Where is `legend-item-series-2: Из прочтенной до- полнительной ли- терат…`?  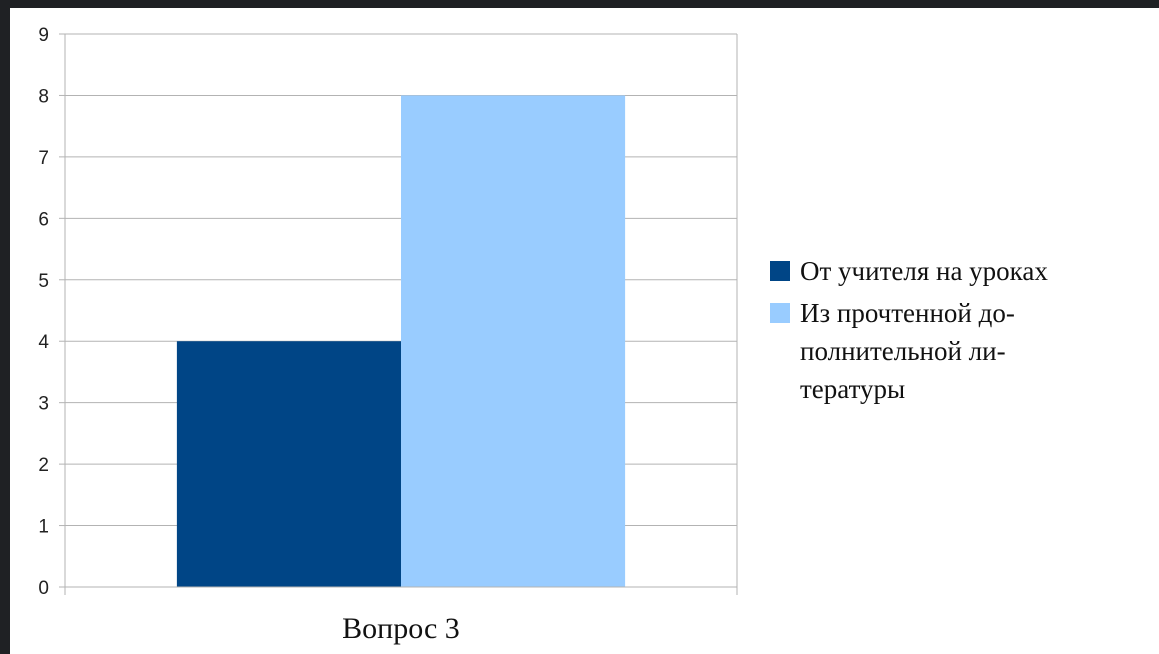 legend-item-series-2: Из прочтенной до- полнительной ли- терат… is located at coordinates (964, 351).